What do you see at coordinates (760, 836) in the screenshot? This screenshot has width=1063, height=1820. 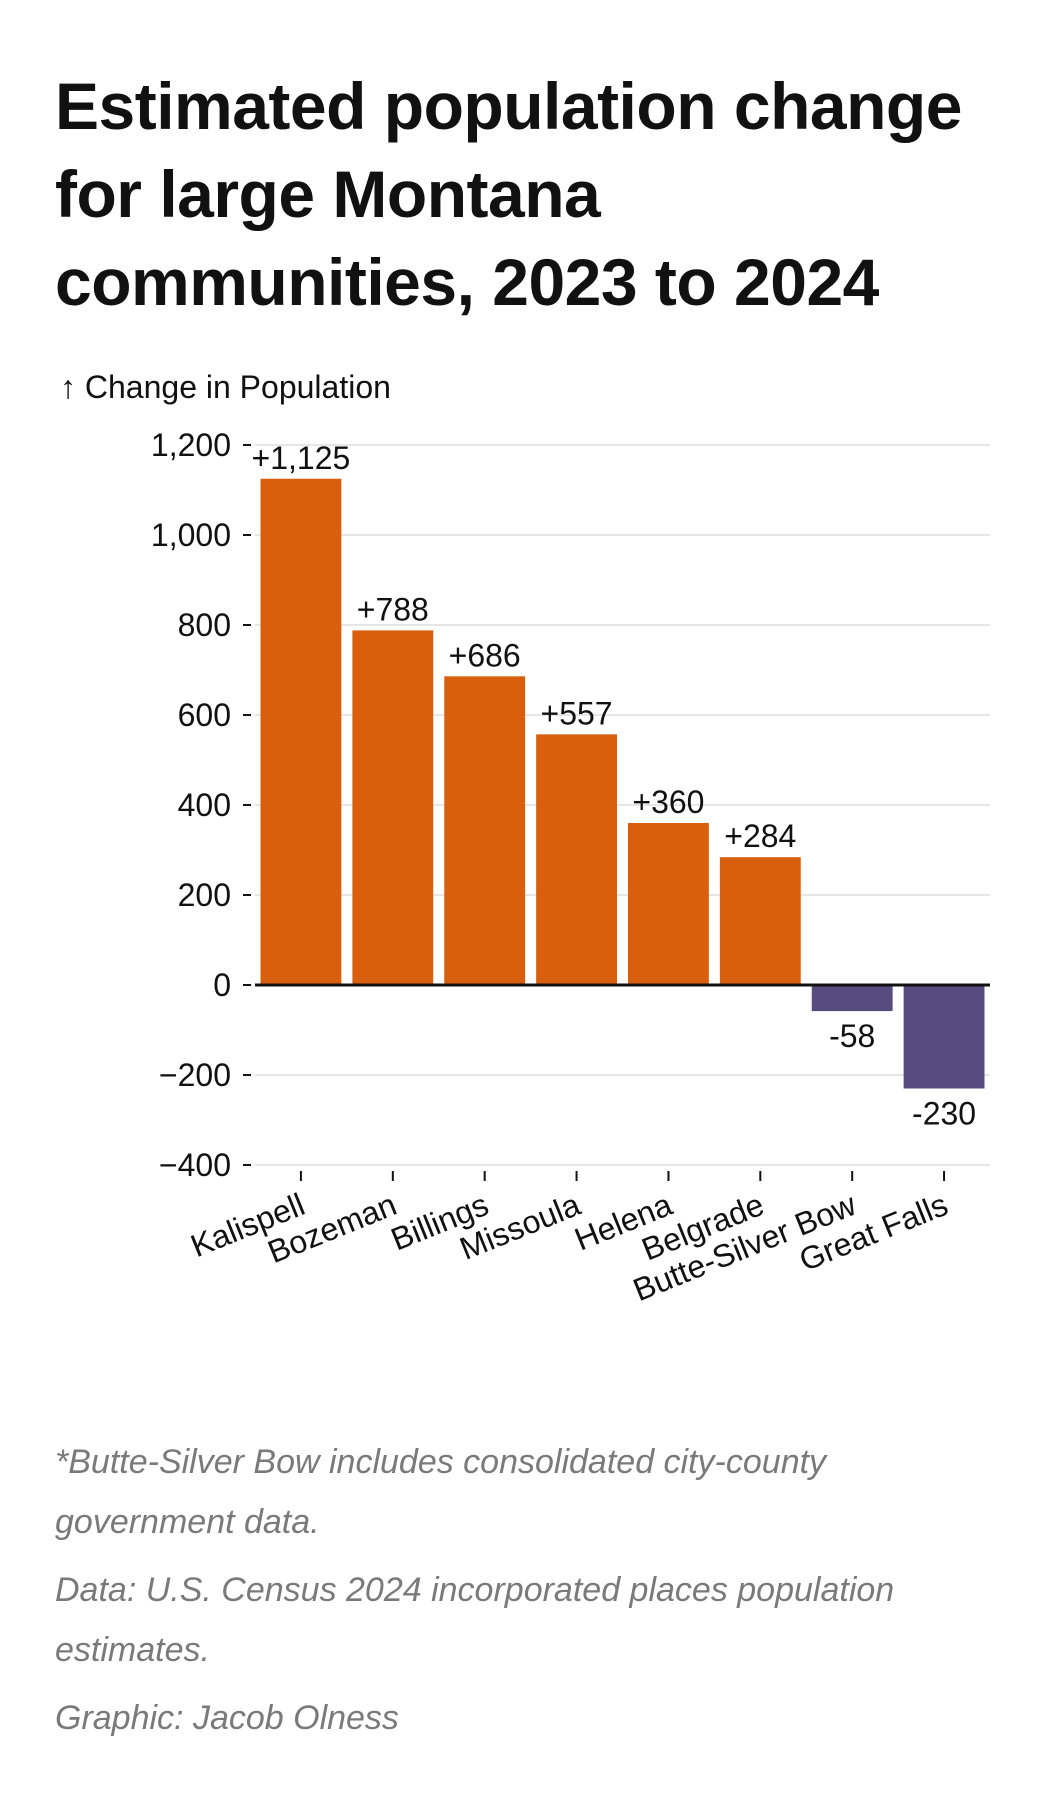 I see `value-label: +284` at bounding box center [760, 836].